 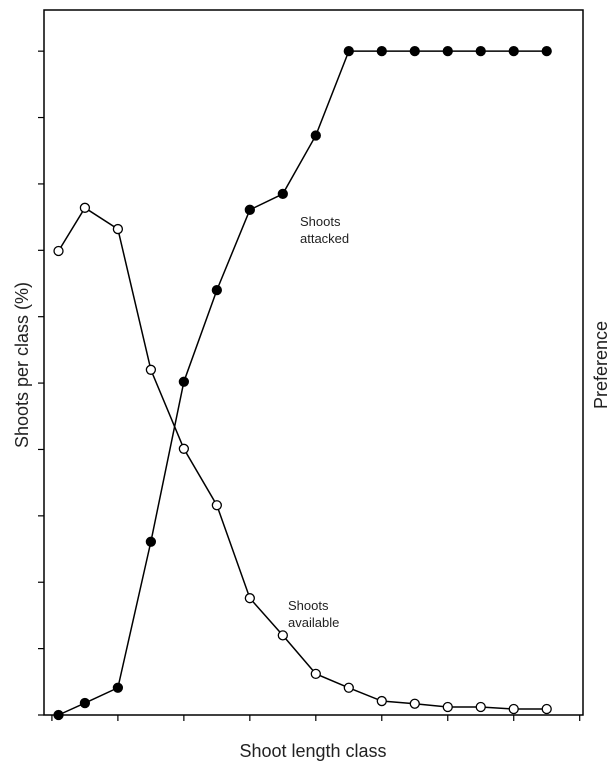 I want to click on annotation: Shoots attacked, so click(x=325, y=230).